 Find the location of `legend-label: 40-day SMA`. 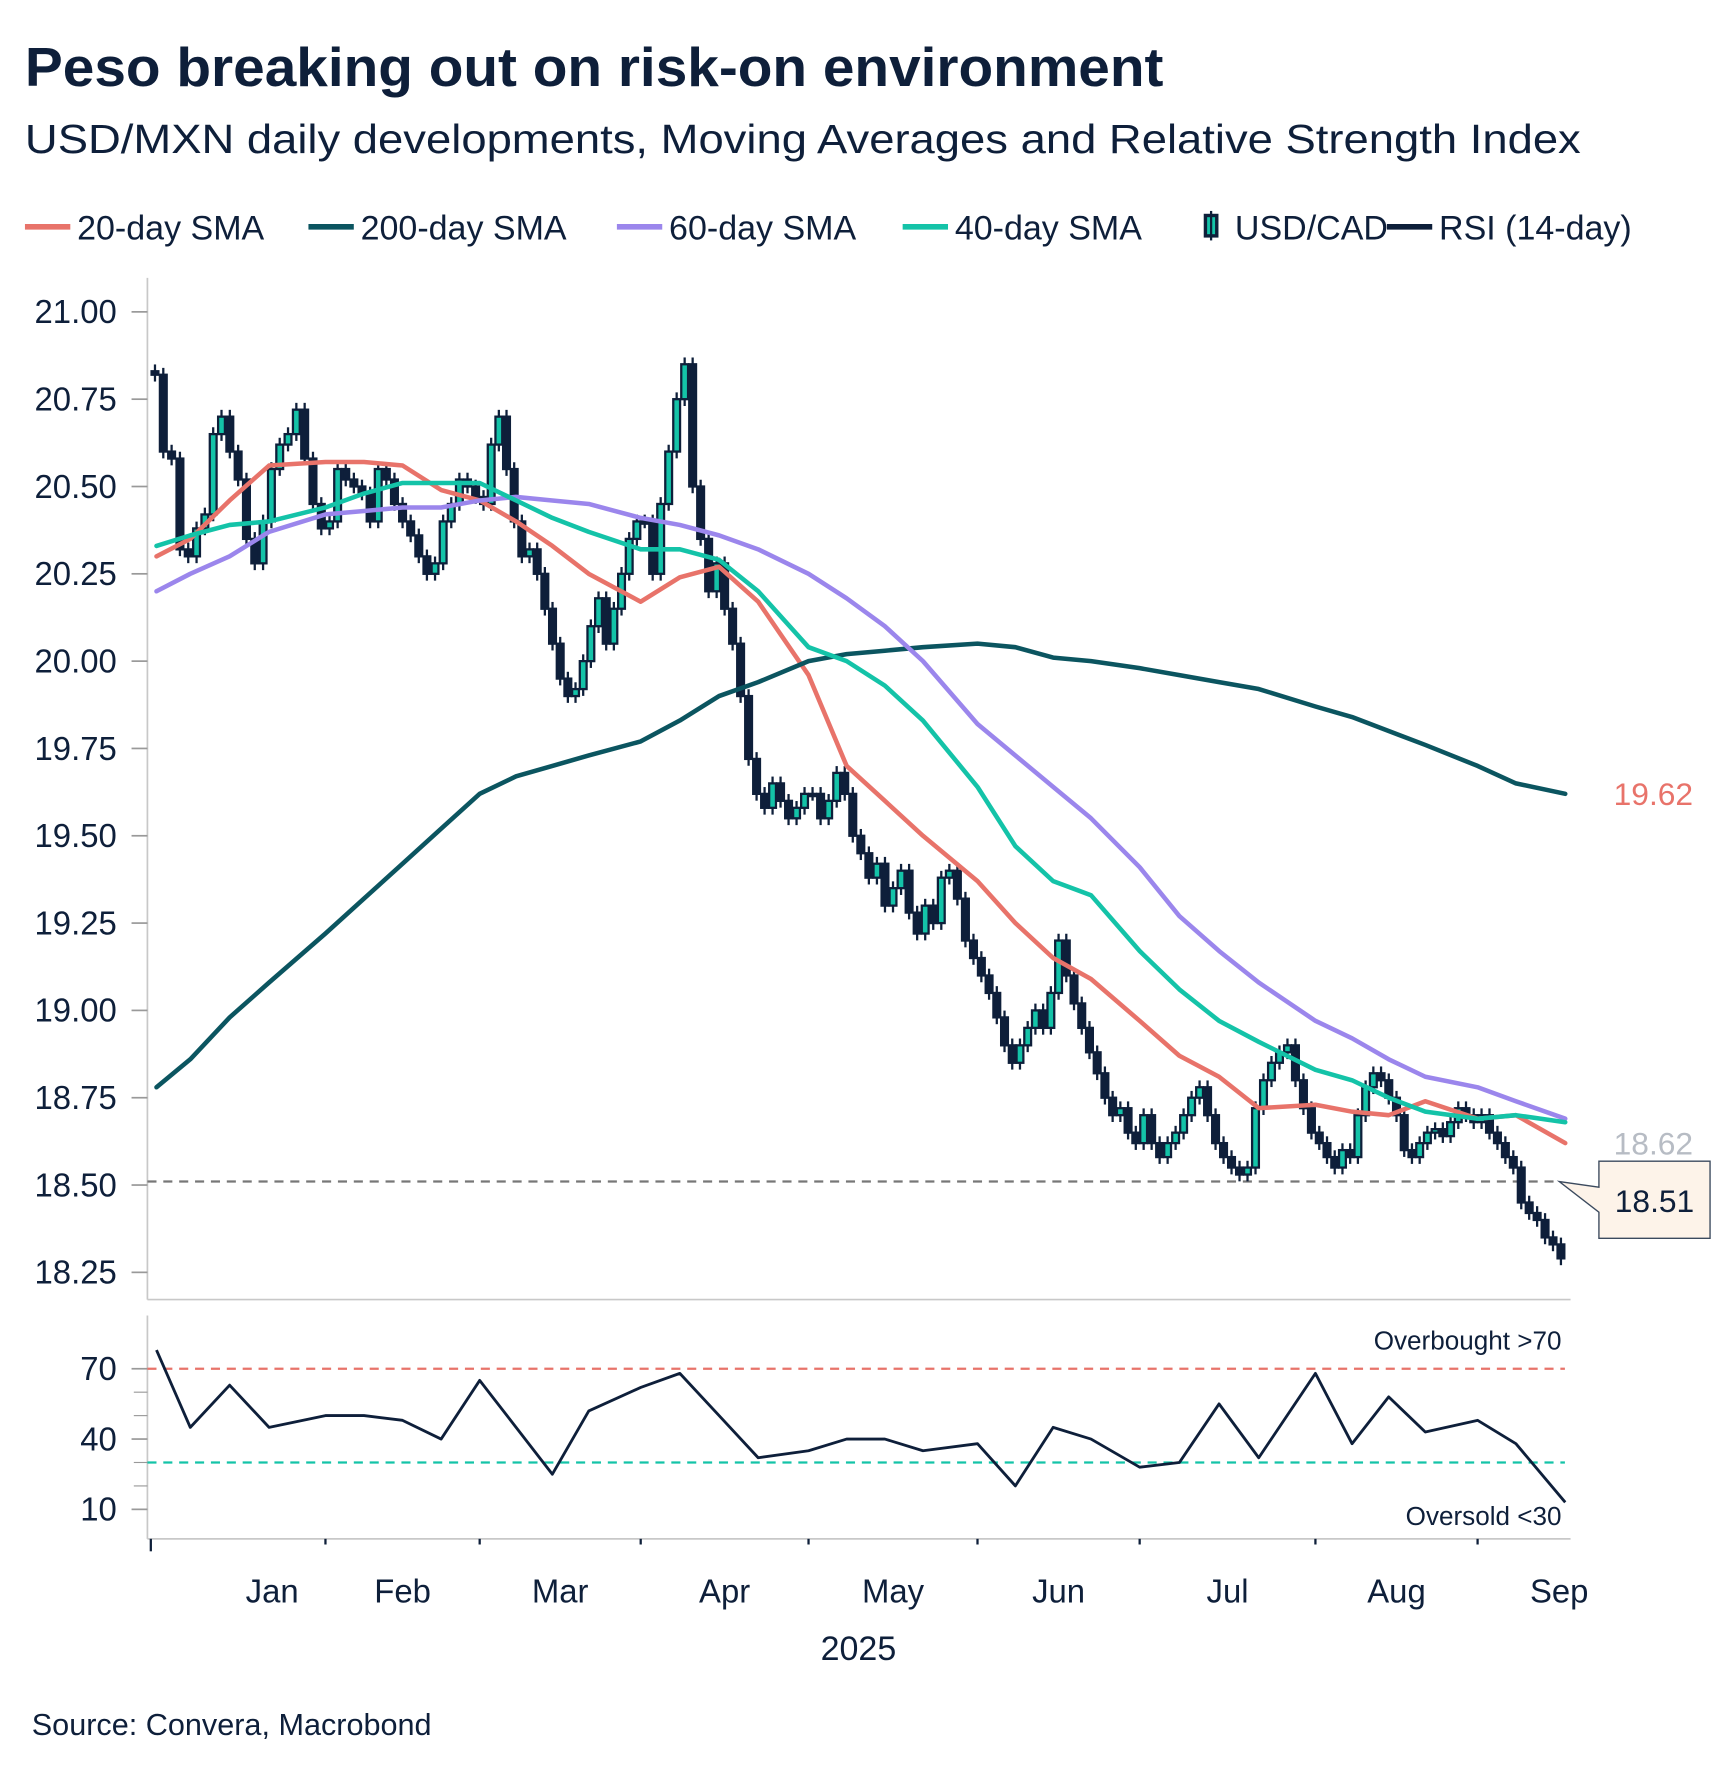

legend-label: 40-day SMA is located at coordinates (1048, 228).